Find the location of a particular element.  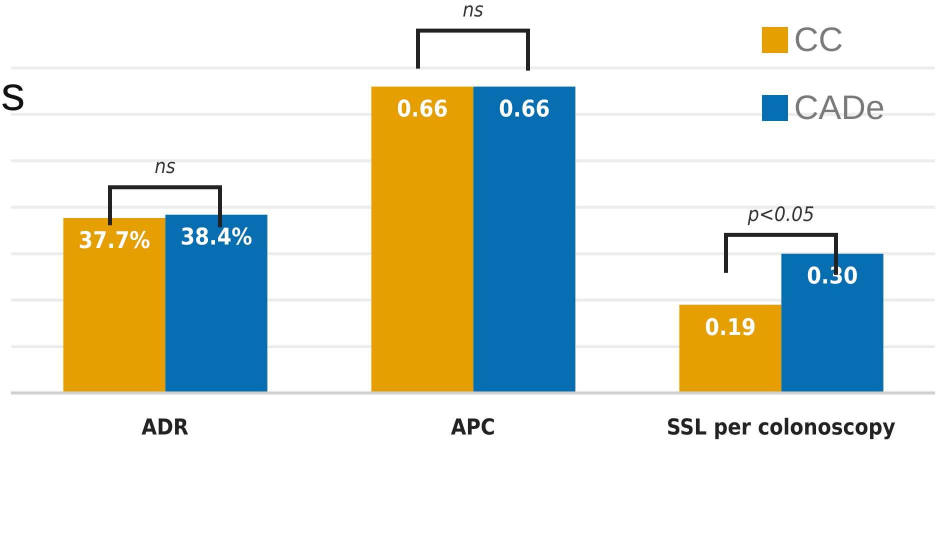

data-label: 0.30 is located at coordinates (832, 277).